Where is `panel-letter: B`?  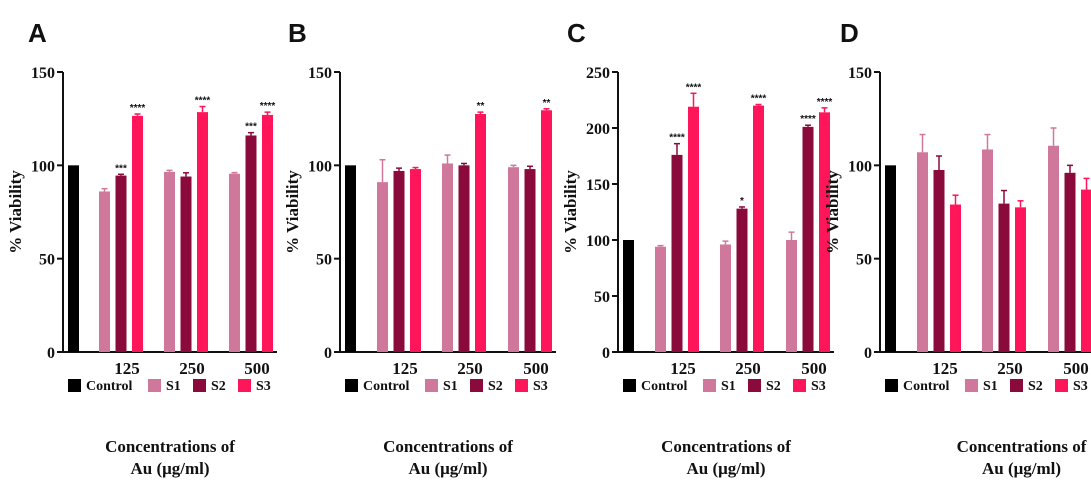
panel-letter: B is located at coordinates (297, 33).